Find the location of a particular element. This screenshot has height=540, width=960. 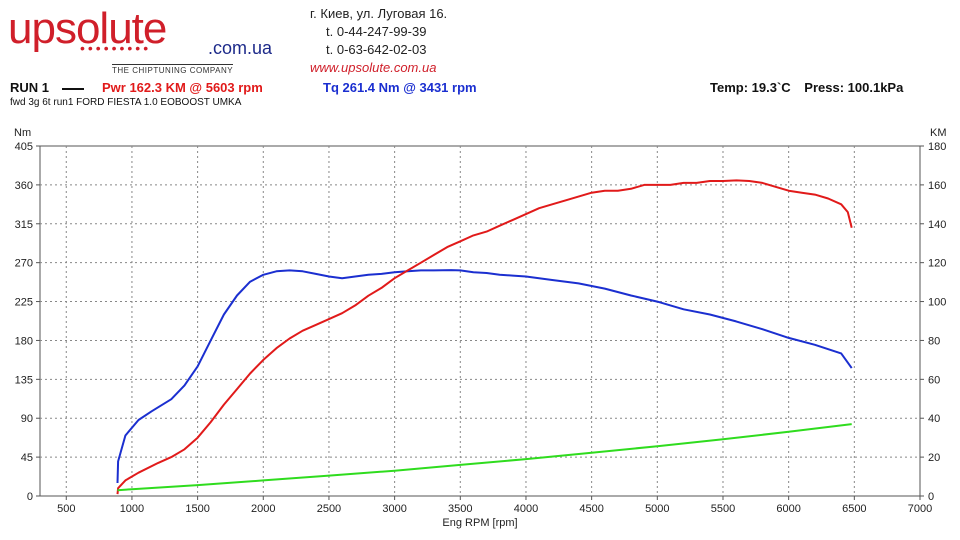

y-right-tick-label: 180 is located at coordinates (937, 147).